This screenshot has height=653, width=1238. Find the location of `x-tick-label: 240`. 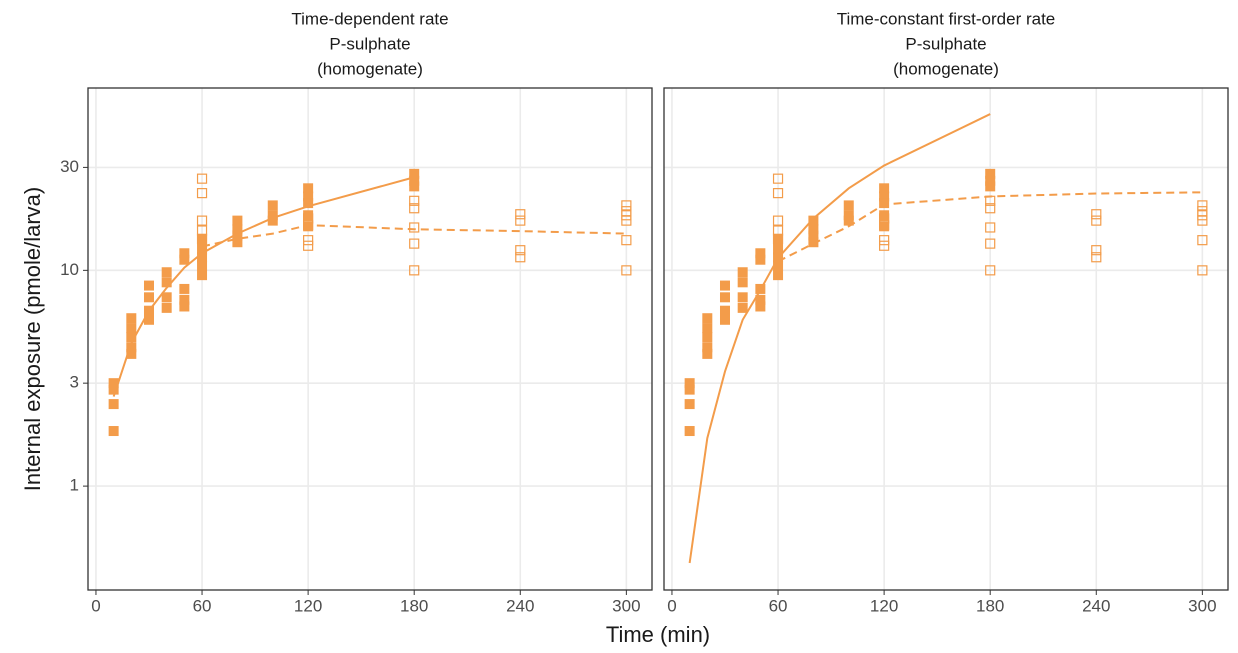

x-tick-label: 240 is located at coordinates (520, 605).